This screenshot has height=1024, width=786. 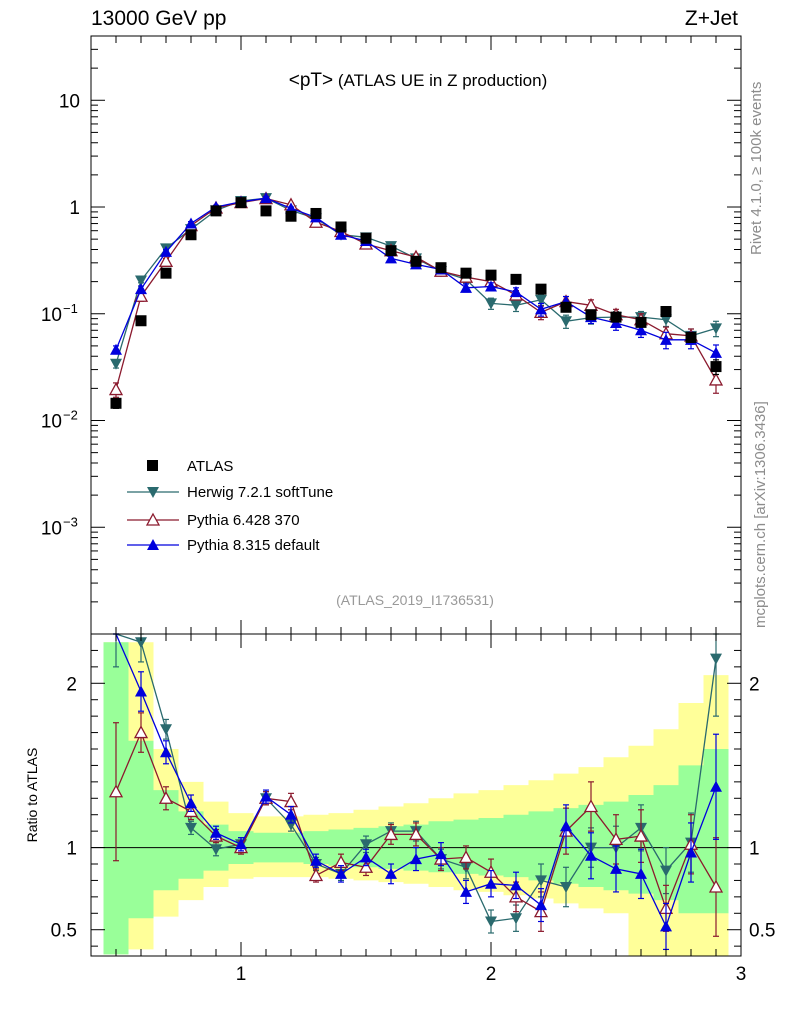 I want to click on ratio-ytick-label-left: 1, so click(x=71, y=849).